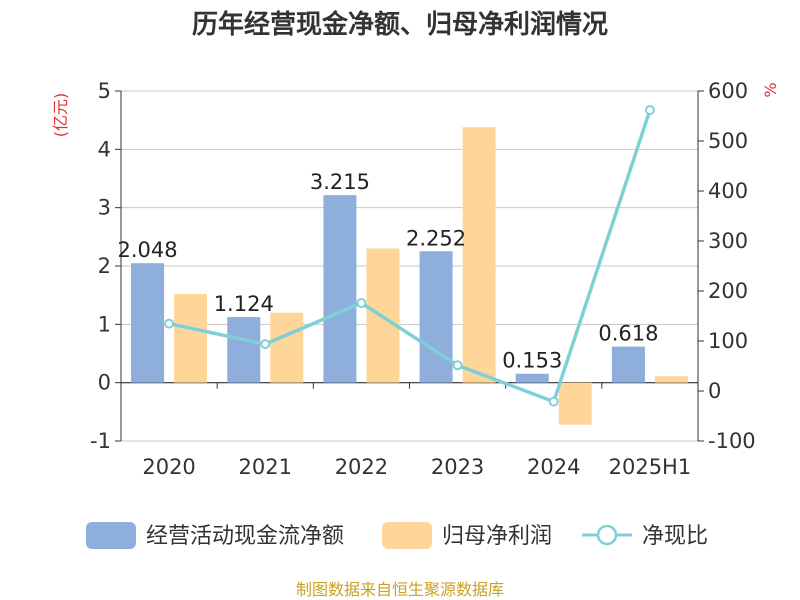 This screenshot has width=800, height=600. What do you see at coordinates (728, 241) in the screenshot?
I see `right-tick-label: 300` at bounding box center [728, 241].